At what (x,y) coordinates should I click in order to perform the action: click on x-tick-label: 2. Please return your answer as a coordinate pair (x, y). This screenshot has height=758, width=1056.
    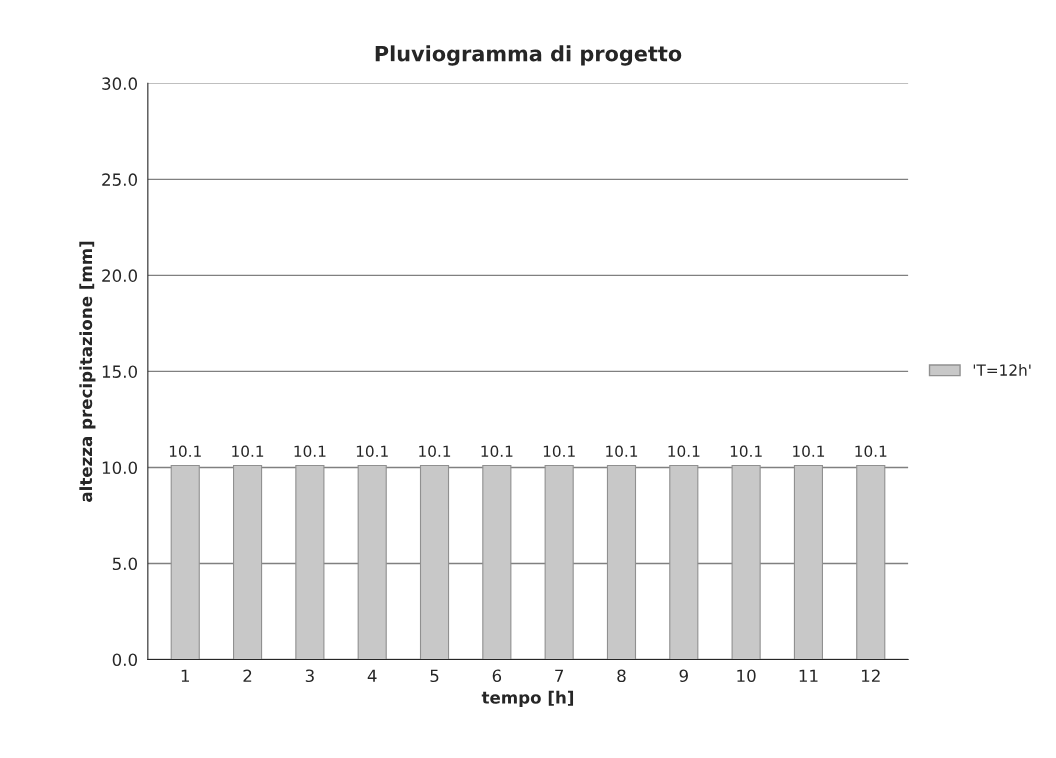
    Looking at the image, I should click on (247, 675).